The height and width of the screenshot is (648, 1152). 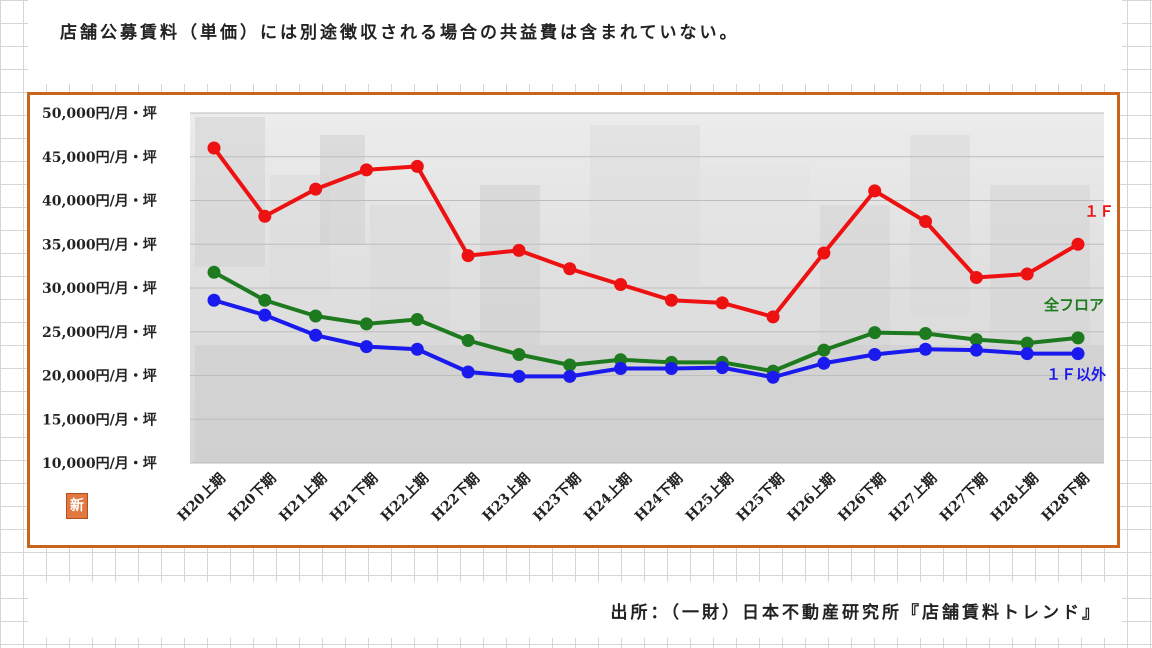 I want to click on series-label: １Ｆ以外, so click(x=1076, y=375).